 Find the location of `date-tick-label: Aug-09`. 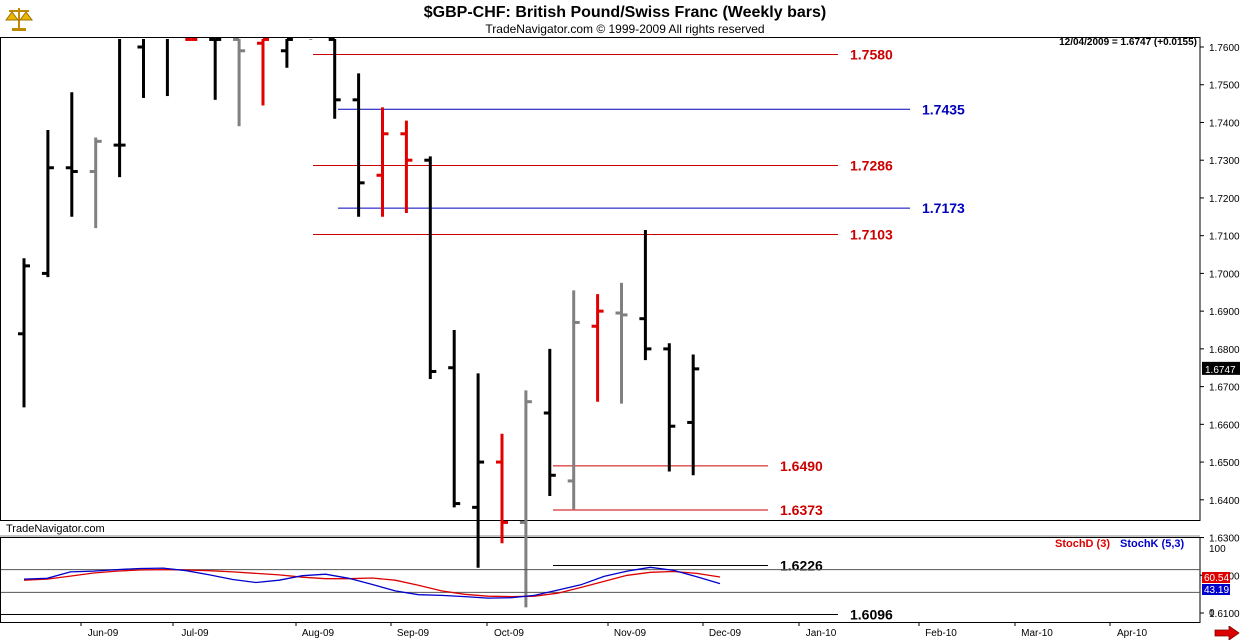

date-tick-label: Aug-09 is located at coordinates (318, 633).